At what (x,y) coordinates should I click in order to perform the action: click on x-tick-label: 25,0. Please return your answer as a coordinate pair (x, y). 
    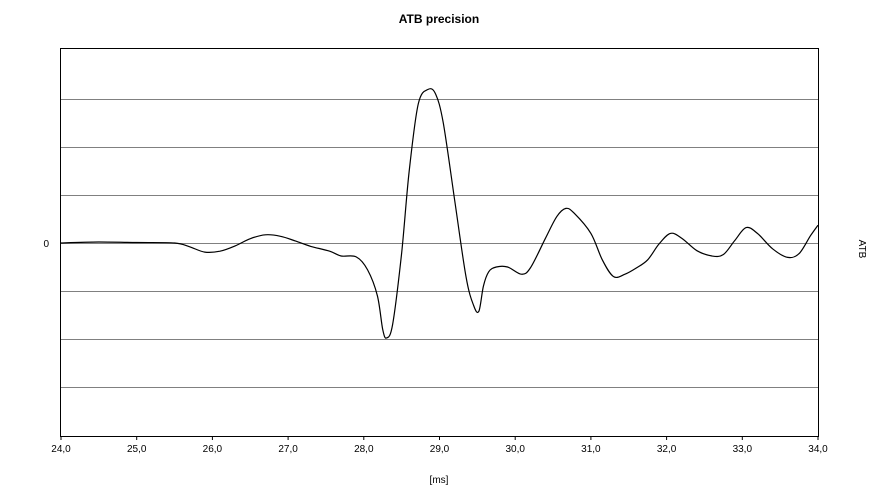
    Looking at the image, I should click on (137, 449).